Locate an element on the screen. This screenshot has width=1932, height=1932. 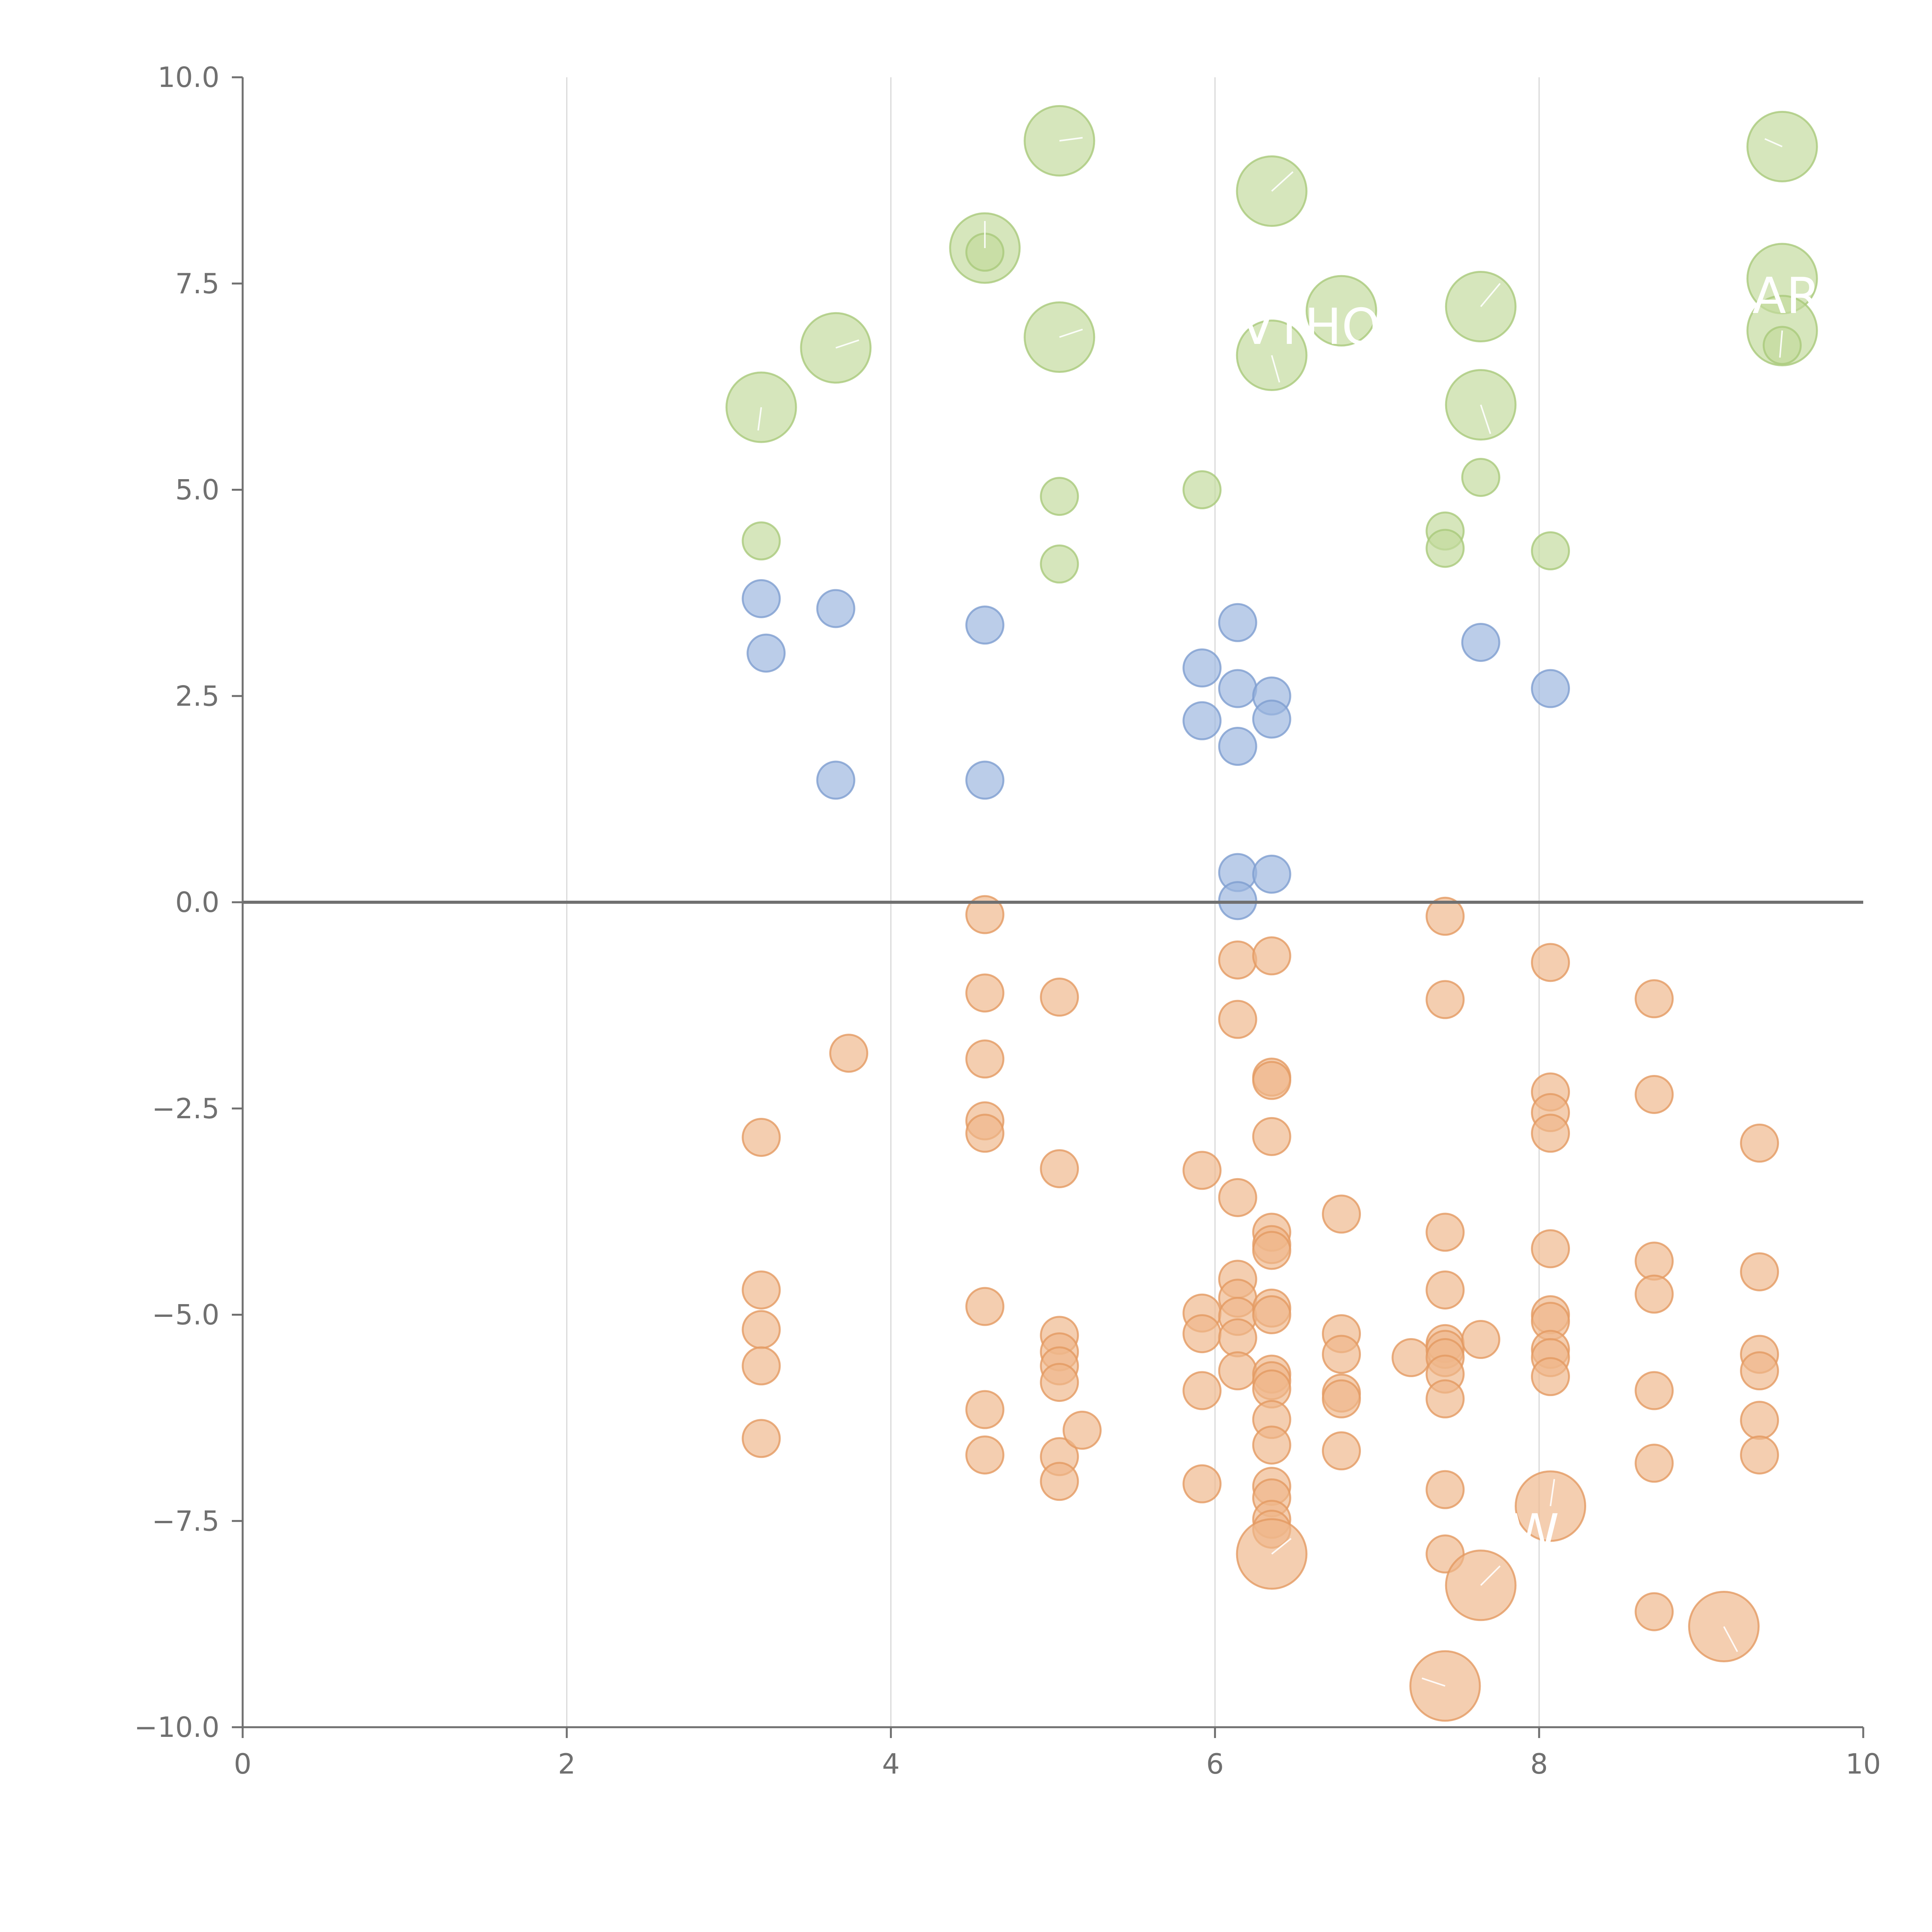
y-tick-label: −7.5 is located at coordinates (185, 1521).